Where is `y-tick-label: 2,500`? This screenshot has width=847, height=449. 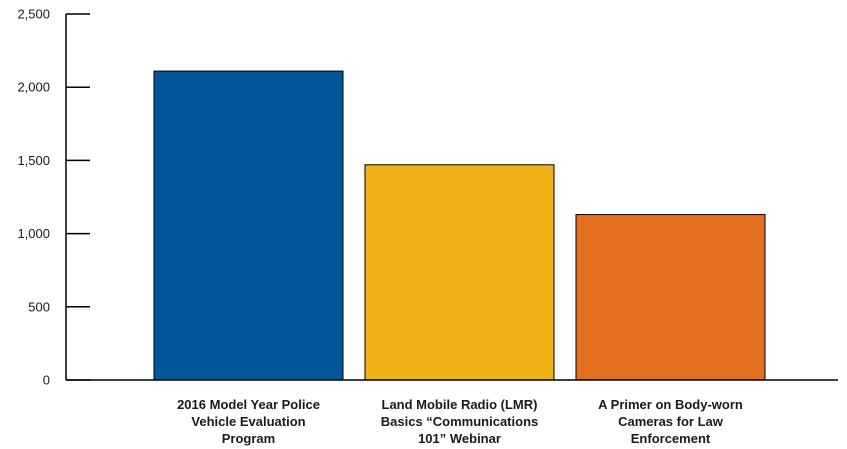
y-tick-label: 2,500 is located at coordinates (33, 14).